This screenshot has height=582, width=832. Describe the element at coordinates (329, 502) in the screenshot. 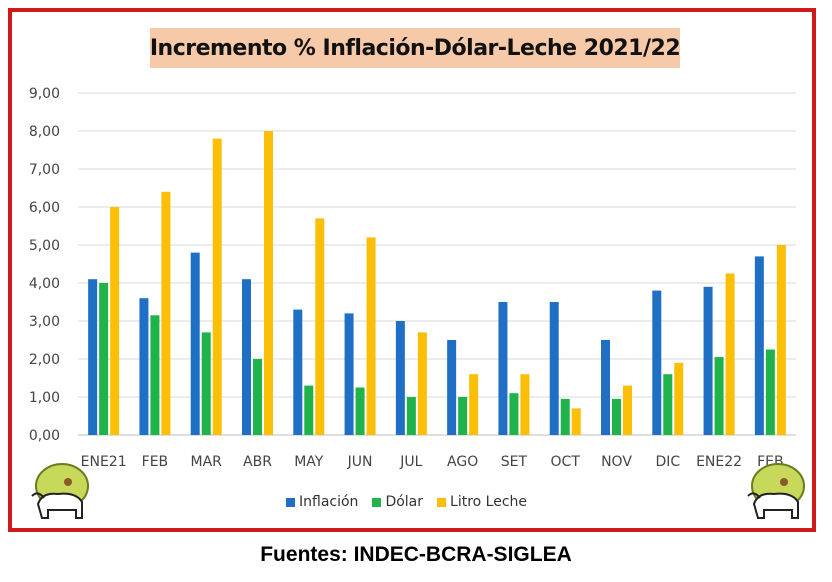

I see `legend-label-inflacion: Inflación` at that location.